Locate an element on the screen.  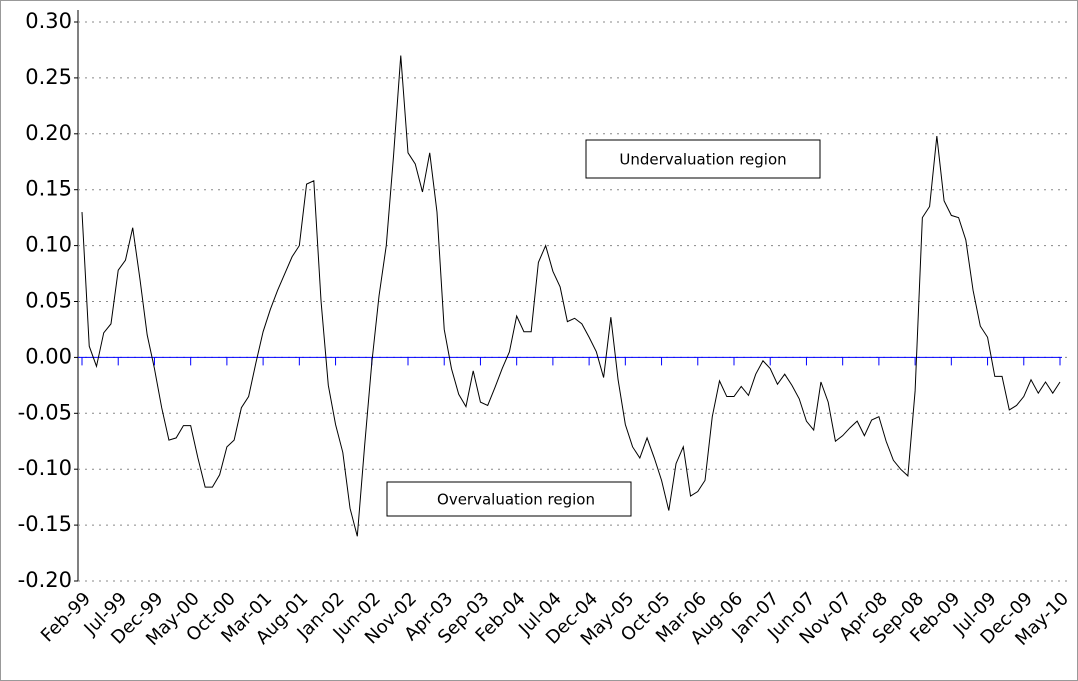
y-tick-label: 0.10 is located at coordinates (48, 245).